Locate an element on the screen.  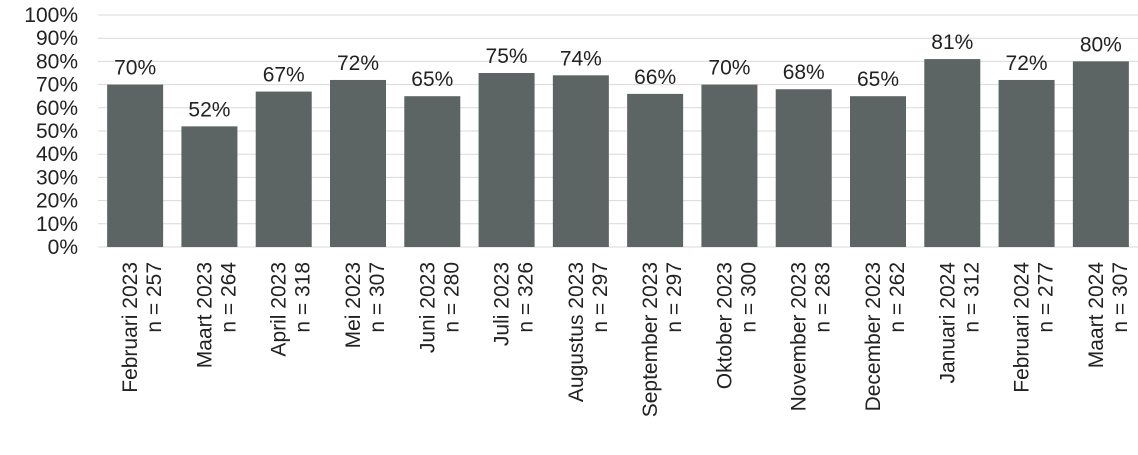
y-tick-label: 90% is located at coordinates (57, 38).